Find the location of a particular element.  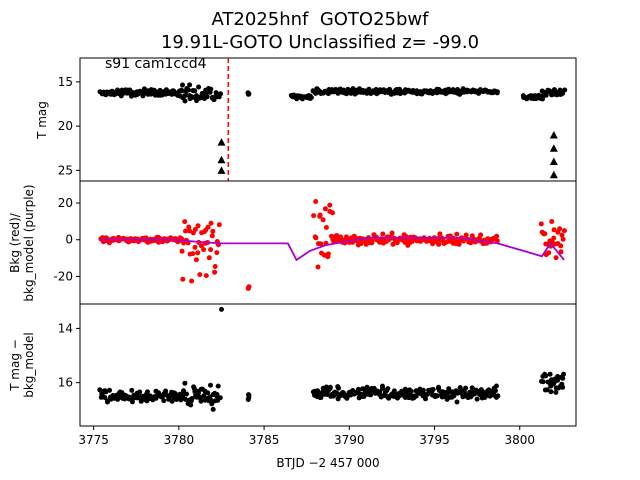

chart-title-line1: AT2025hnf GOTO25bwf is located at coordinates (320, 19).